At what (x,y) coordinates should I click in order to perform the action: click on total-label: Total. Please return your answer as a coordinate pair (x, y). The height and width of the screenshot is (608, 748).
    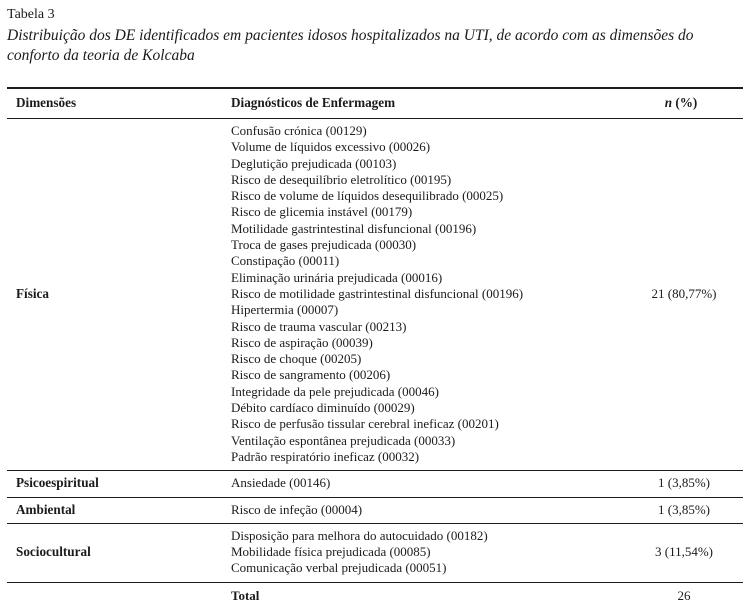
    Looking at the image, I should click on (428, 595).